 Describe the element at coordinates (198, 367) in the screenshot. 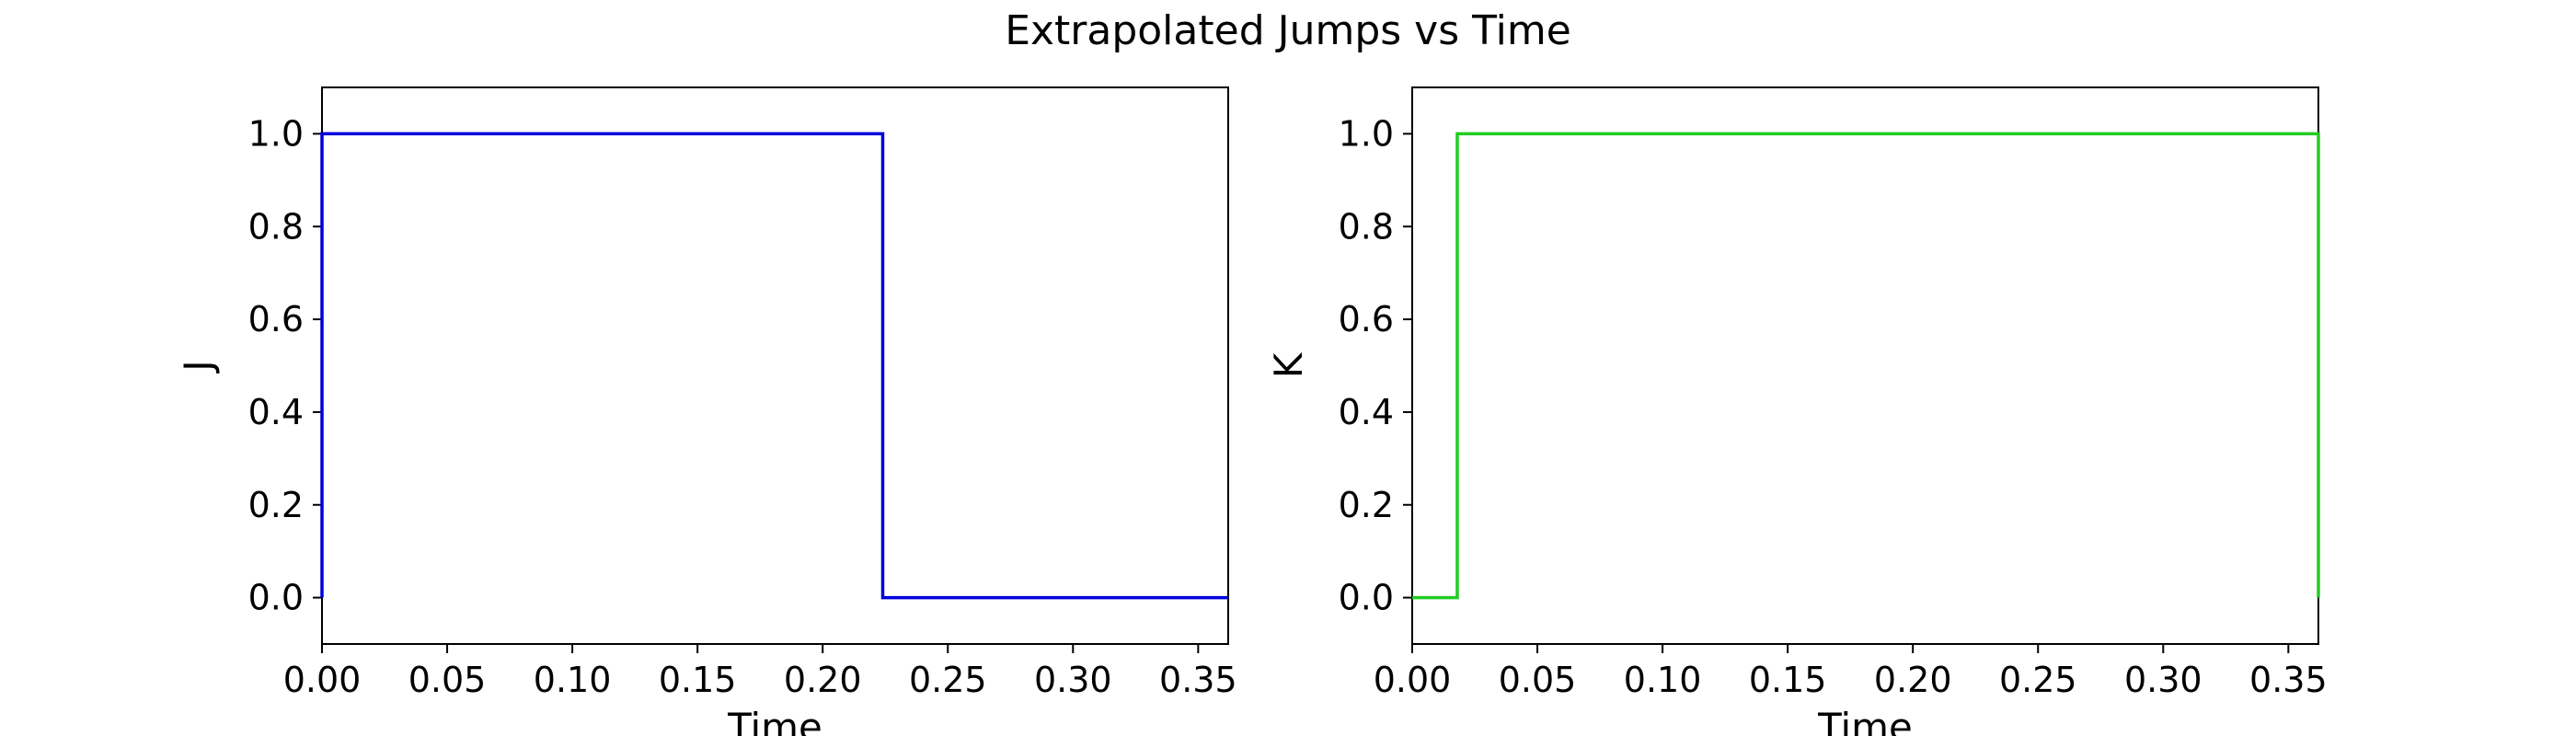

I see `y-axis-label: J` at that location.